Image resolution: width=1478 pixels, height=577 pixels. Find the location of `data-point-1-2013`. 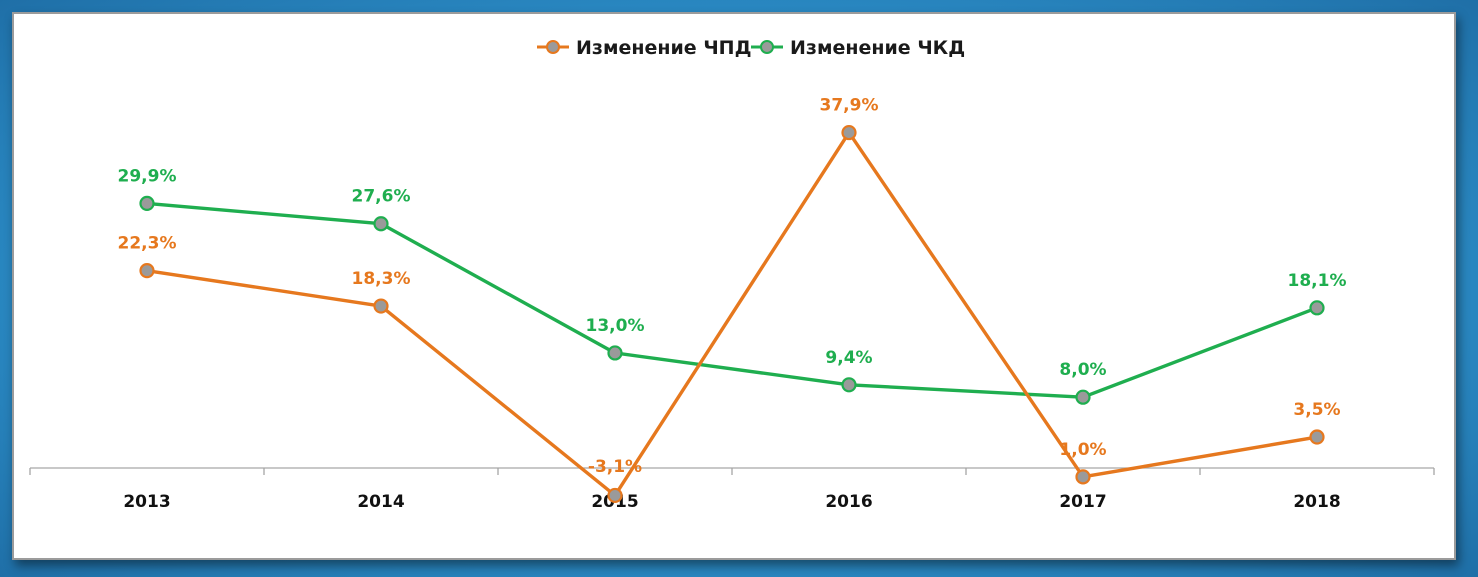

data-point-1-2013 is located at coordinates (147, 271).